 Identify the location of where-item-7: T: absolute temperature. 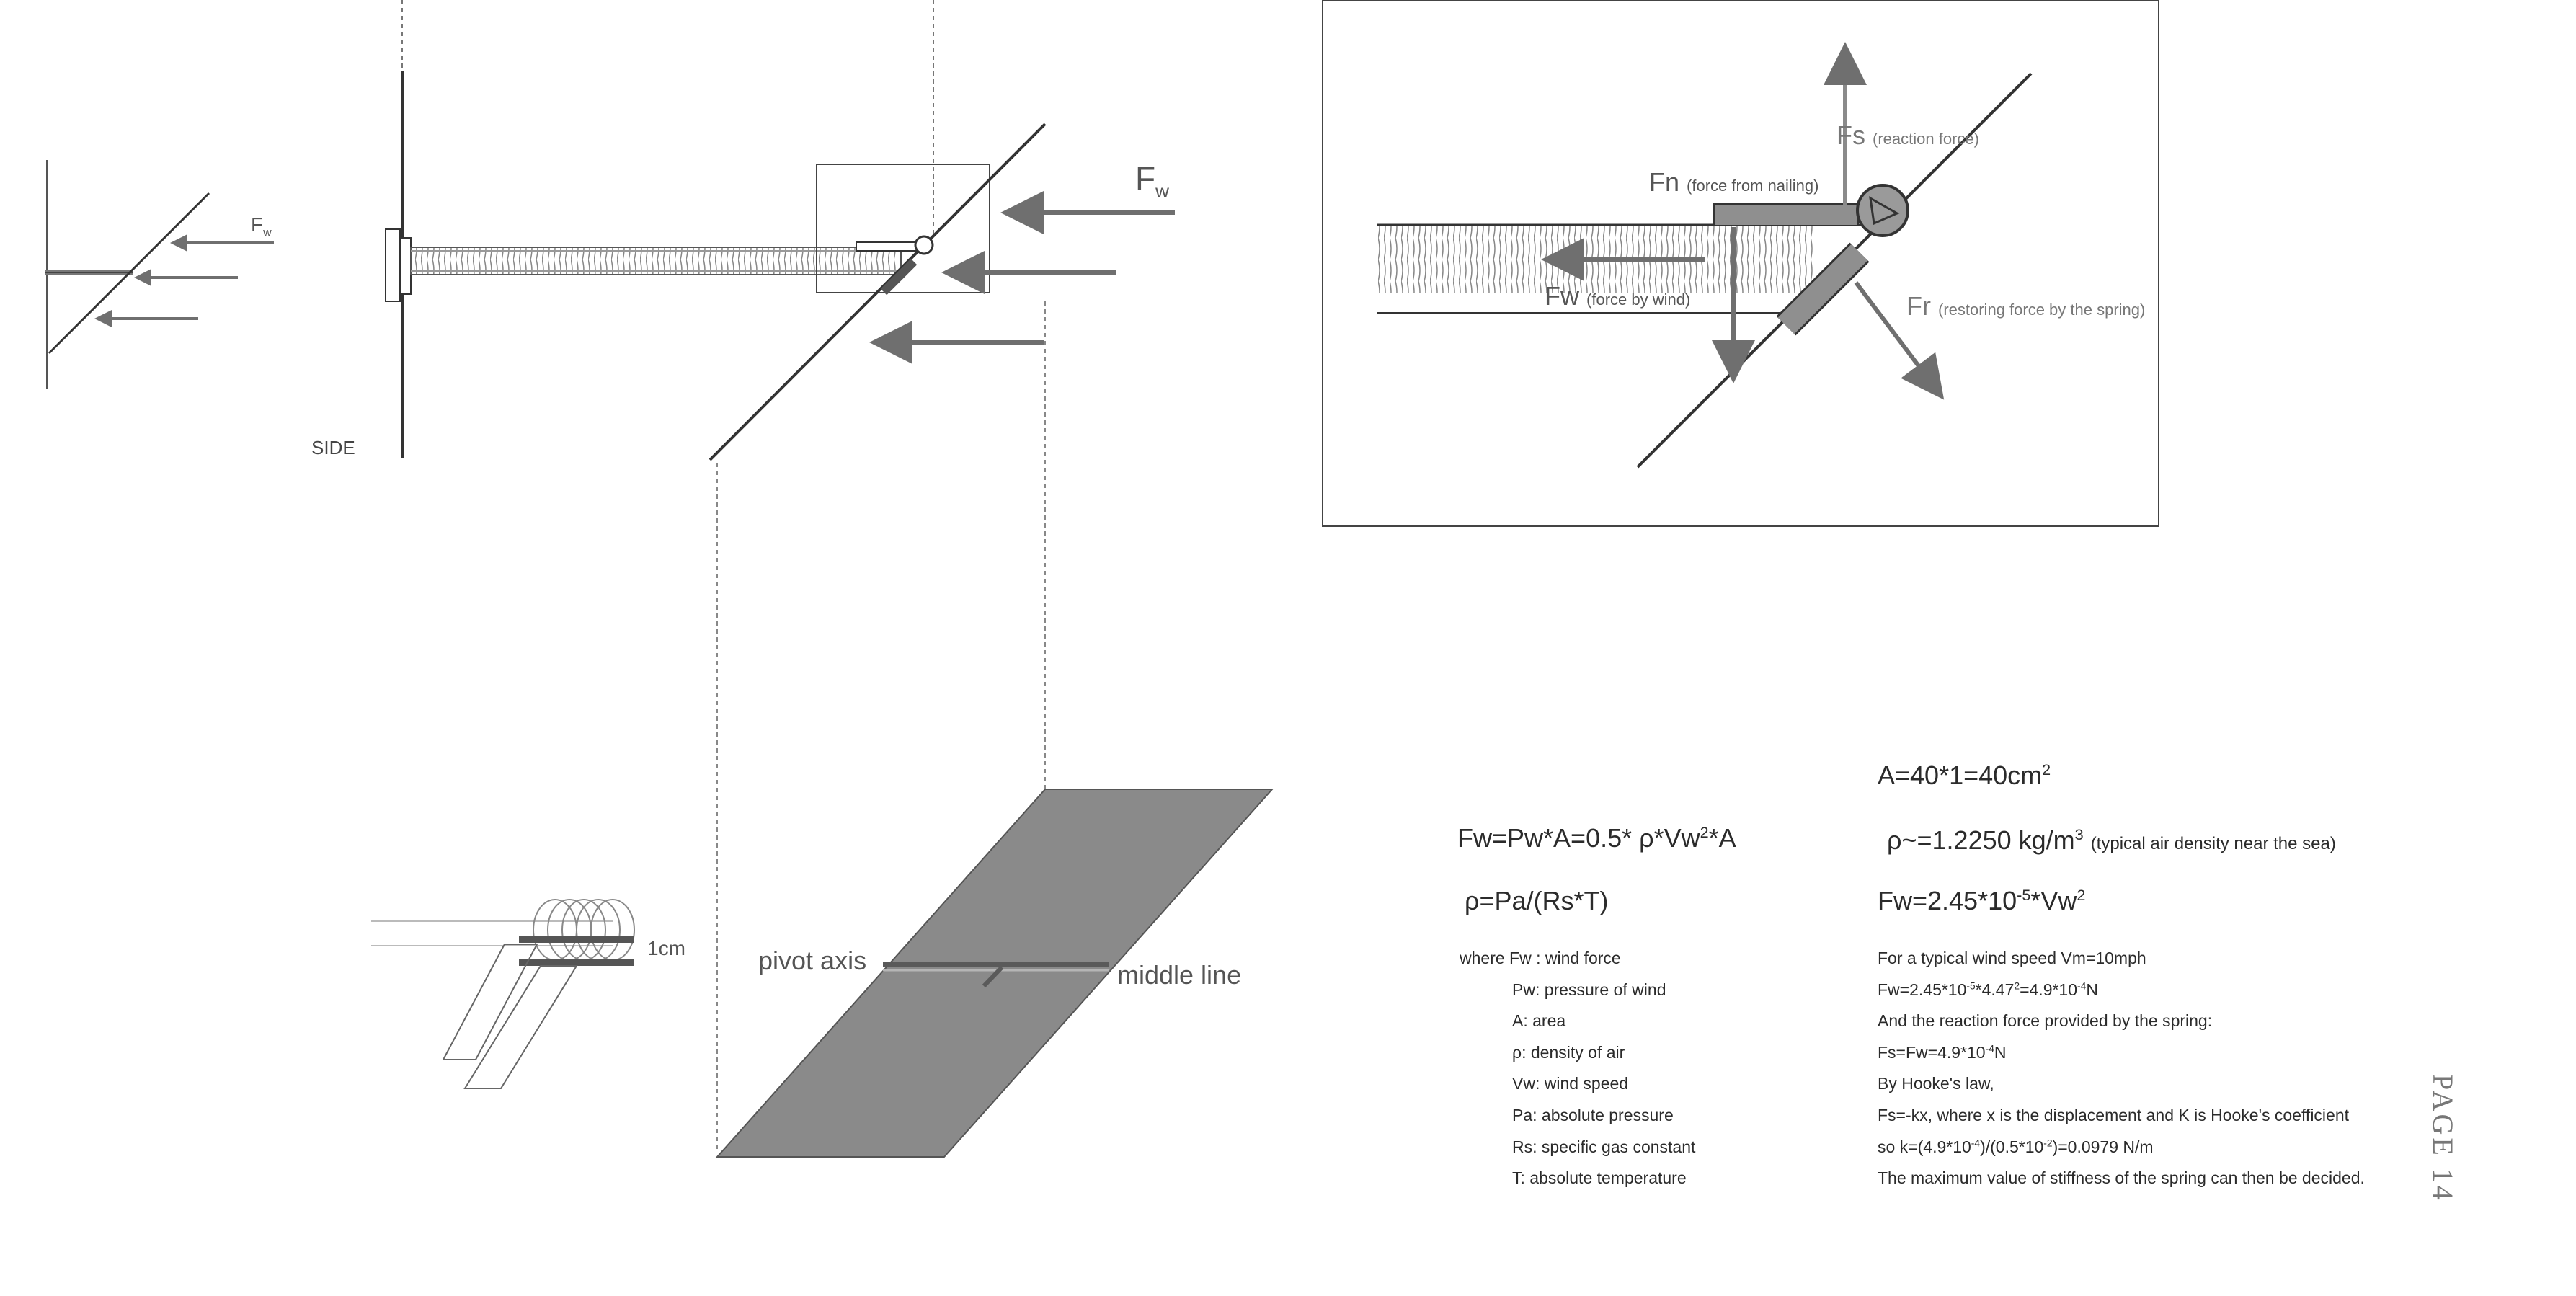
(1600, 1177).